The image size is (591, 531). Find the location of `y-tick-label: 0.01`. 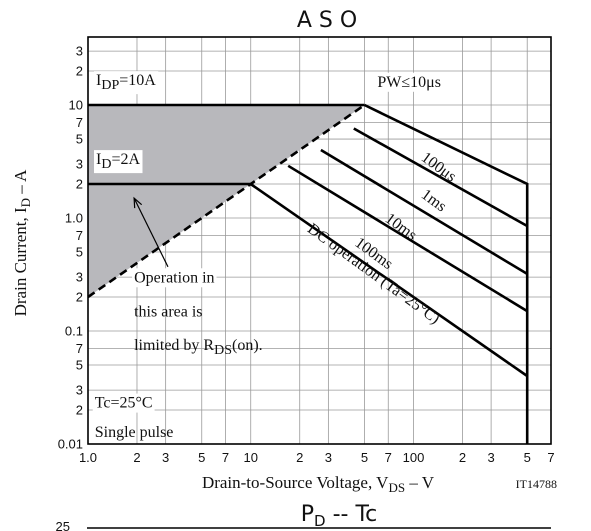

y-tick-label: 0.01 is located at coordinates (70, 444).